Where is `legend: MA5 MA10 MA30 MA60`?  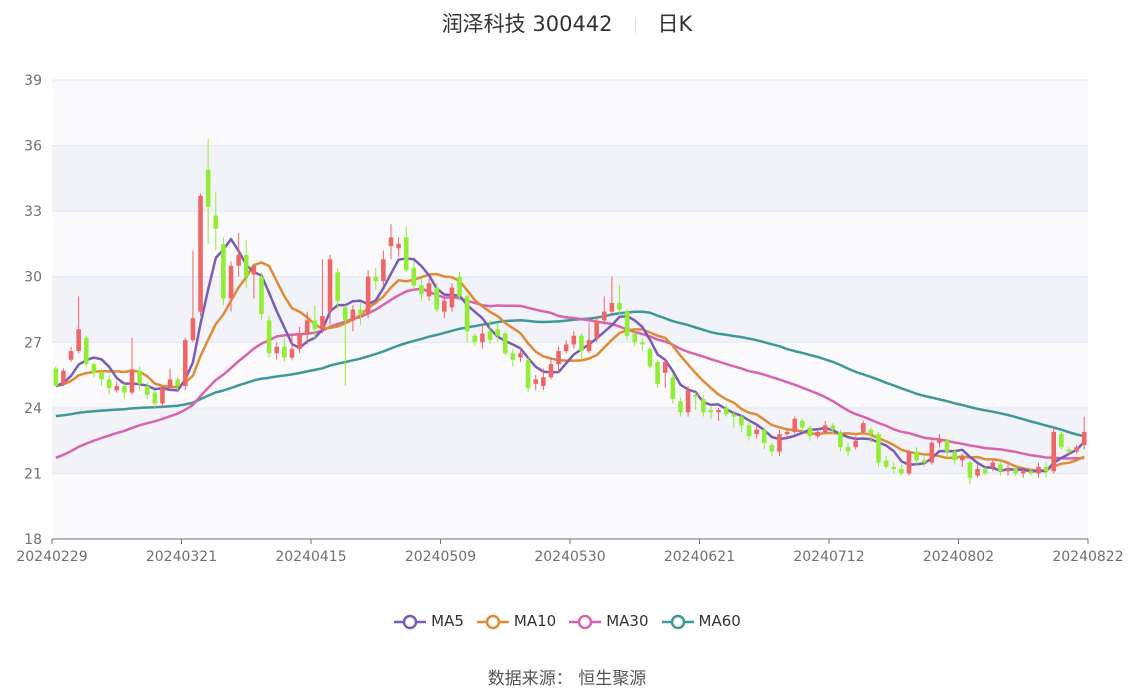 legend: MA5 MA10 MA30 MA60 is located at coordinates (567, 621).